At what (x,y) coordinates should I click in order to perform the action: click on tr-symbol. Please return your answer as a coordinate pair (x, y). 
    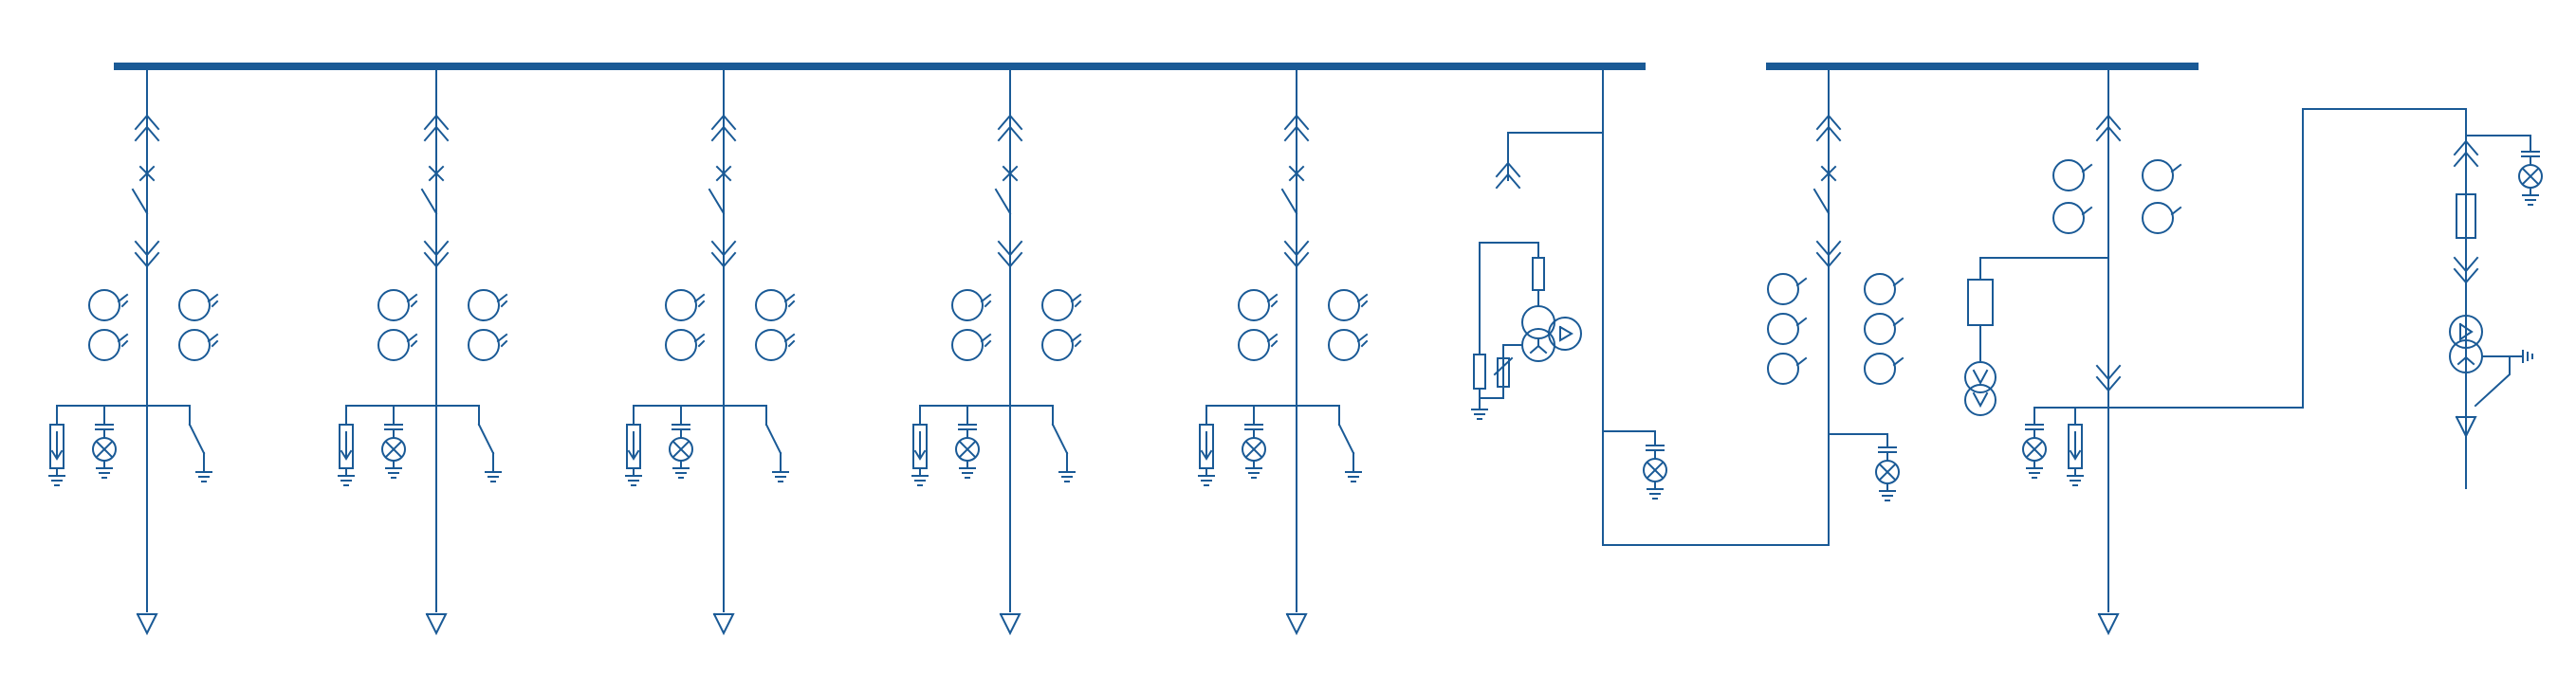
    Looking at the image, I should click on (2462, 360).